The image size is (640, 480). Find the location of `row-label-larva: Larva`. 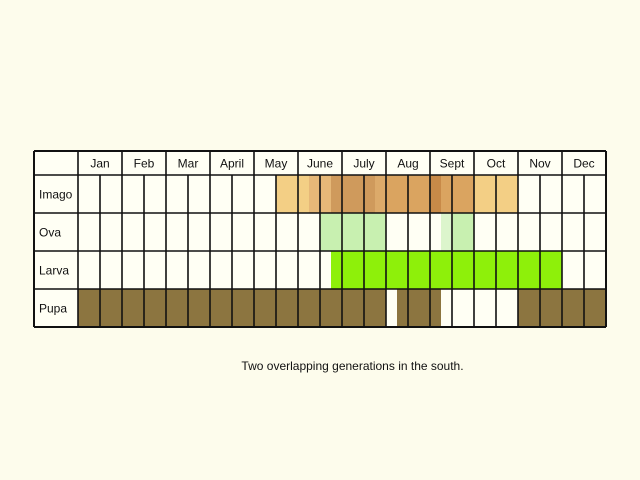

row-label-larva: Larva is located at coordinates (54, 271).